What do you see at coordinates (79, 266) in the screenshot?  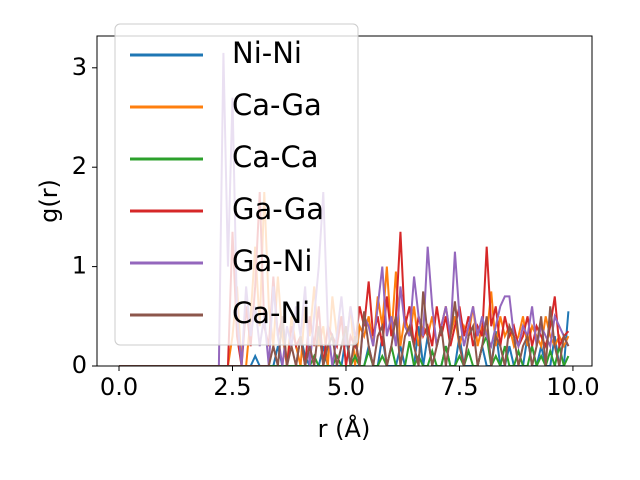 I see `y-tick-label: 1` at bounding box center [79, 266].